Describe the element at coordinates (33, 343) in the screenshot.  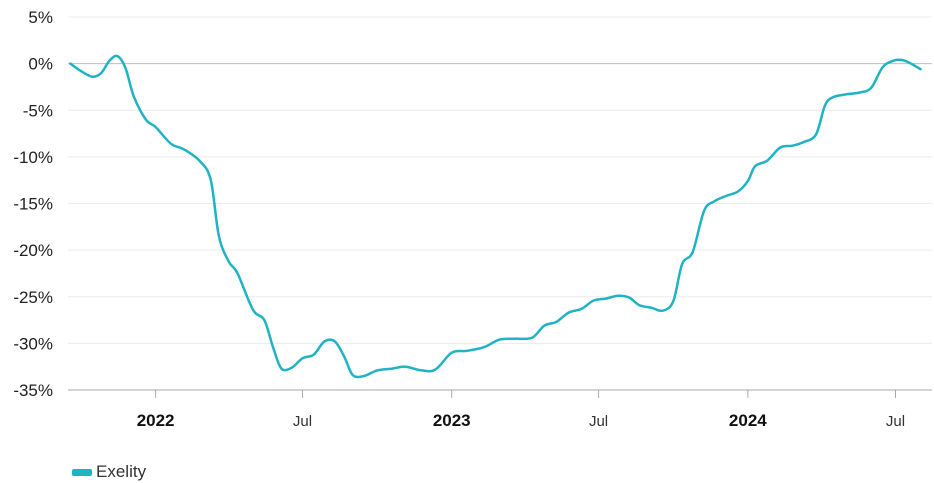
I see `y-tick-label: -30%` at that location.